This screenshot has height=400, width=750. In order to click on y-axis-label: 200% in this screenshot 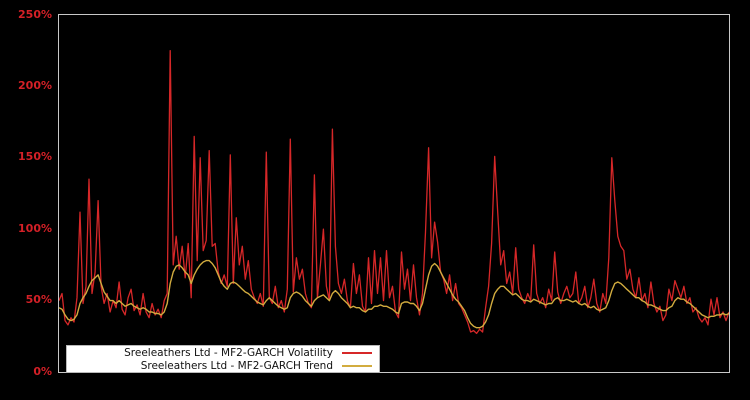, I will do `click(35, 85)`.